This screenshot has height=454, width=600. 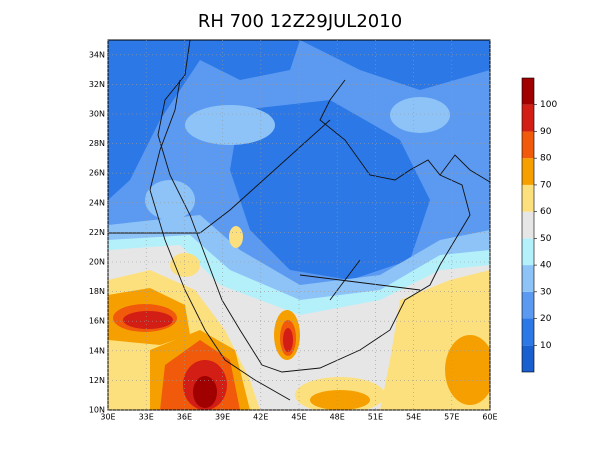 What do you see at coordinates (546, 239) in the screenshot?
I see `colorbar-label: 50` at bounding box center [546, 239].